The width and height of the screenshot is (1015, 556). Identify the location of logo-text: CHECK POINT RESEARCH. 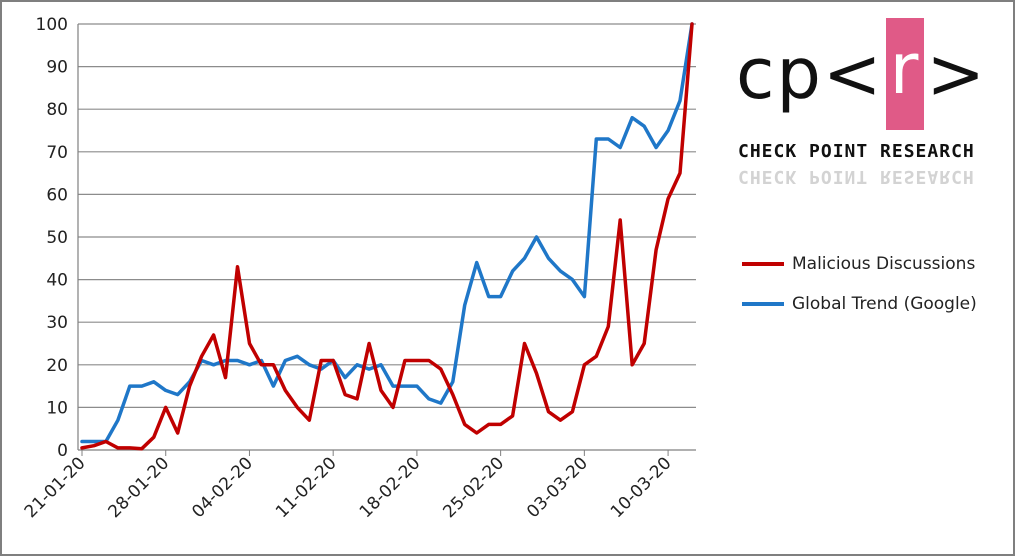
(856, 151).